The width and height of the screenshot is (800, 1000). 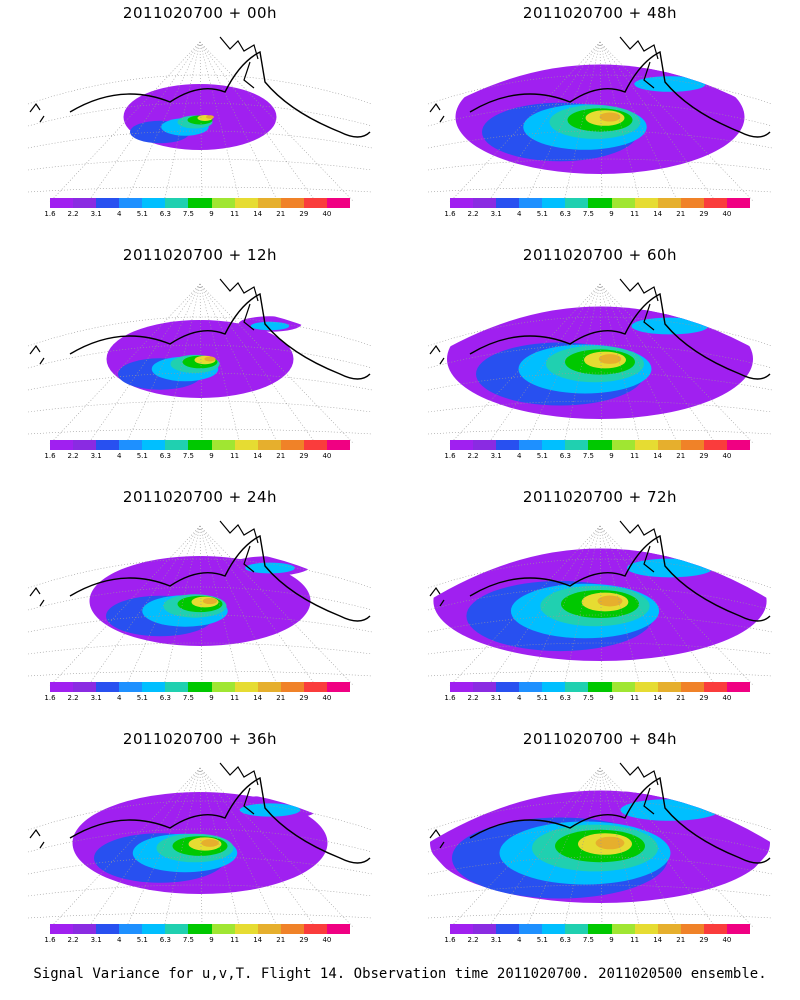 I want to click on colorbar-tick-label: 1.6, so click(x=450, y=940).